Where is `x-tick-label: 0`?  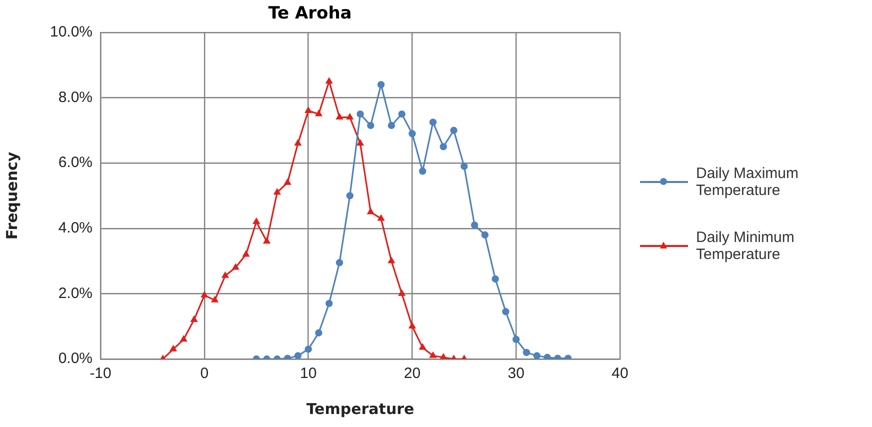 x-tick-label: 0 is located at coordinates (204, 373).